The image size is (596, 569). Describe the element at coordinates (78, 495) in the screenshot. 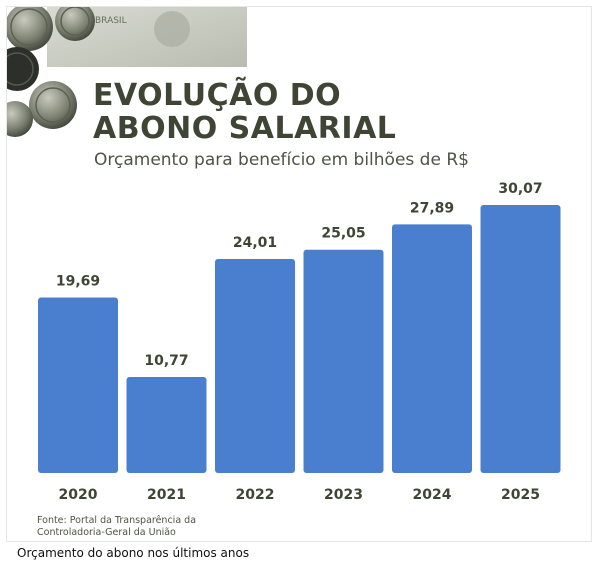

I see `x-tick-label-2020: 2020` at that location.